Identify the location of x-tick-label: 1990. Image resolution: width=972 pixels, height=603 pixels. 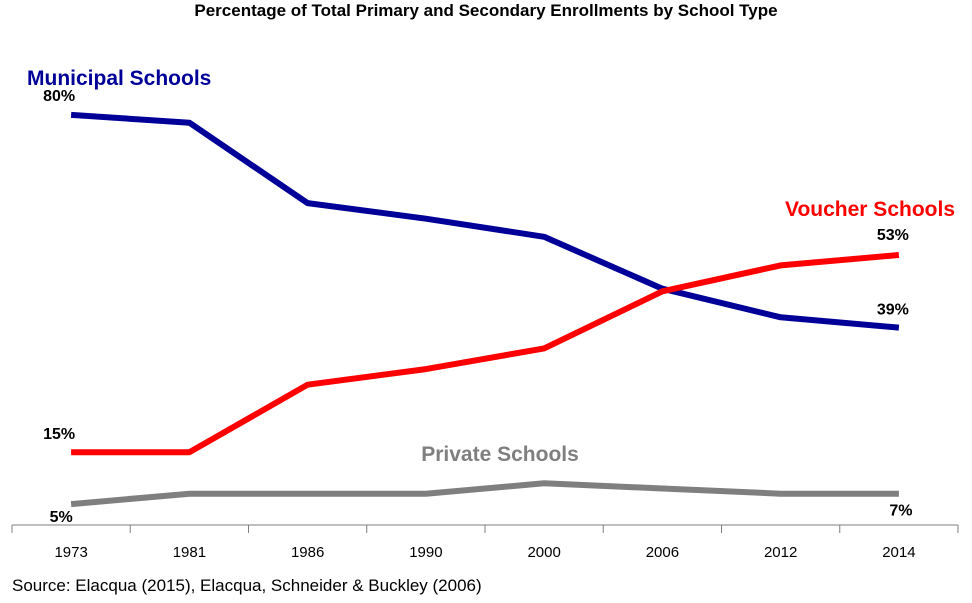
(425, 552).